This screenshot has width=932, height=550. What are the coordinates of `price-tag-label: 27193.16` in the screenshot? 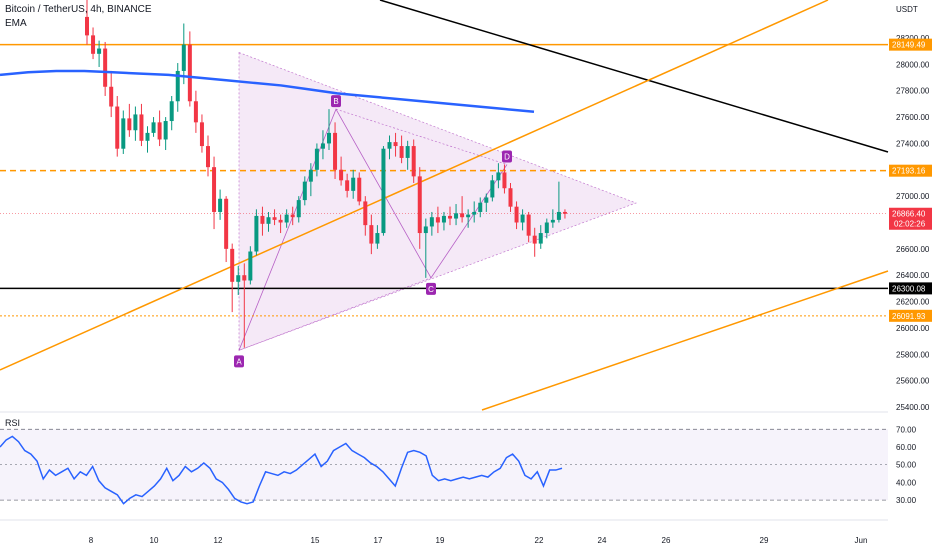 It's located at (909, 171).